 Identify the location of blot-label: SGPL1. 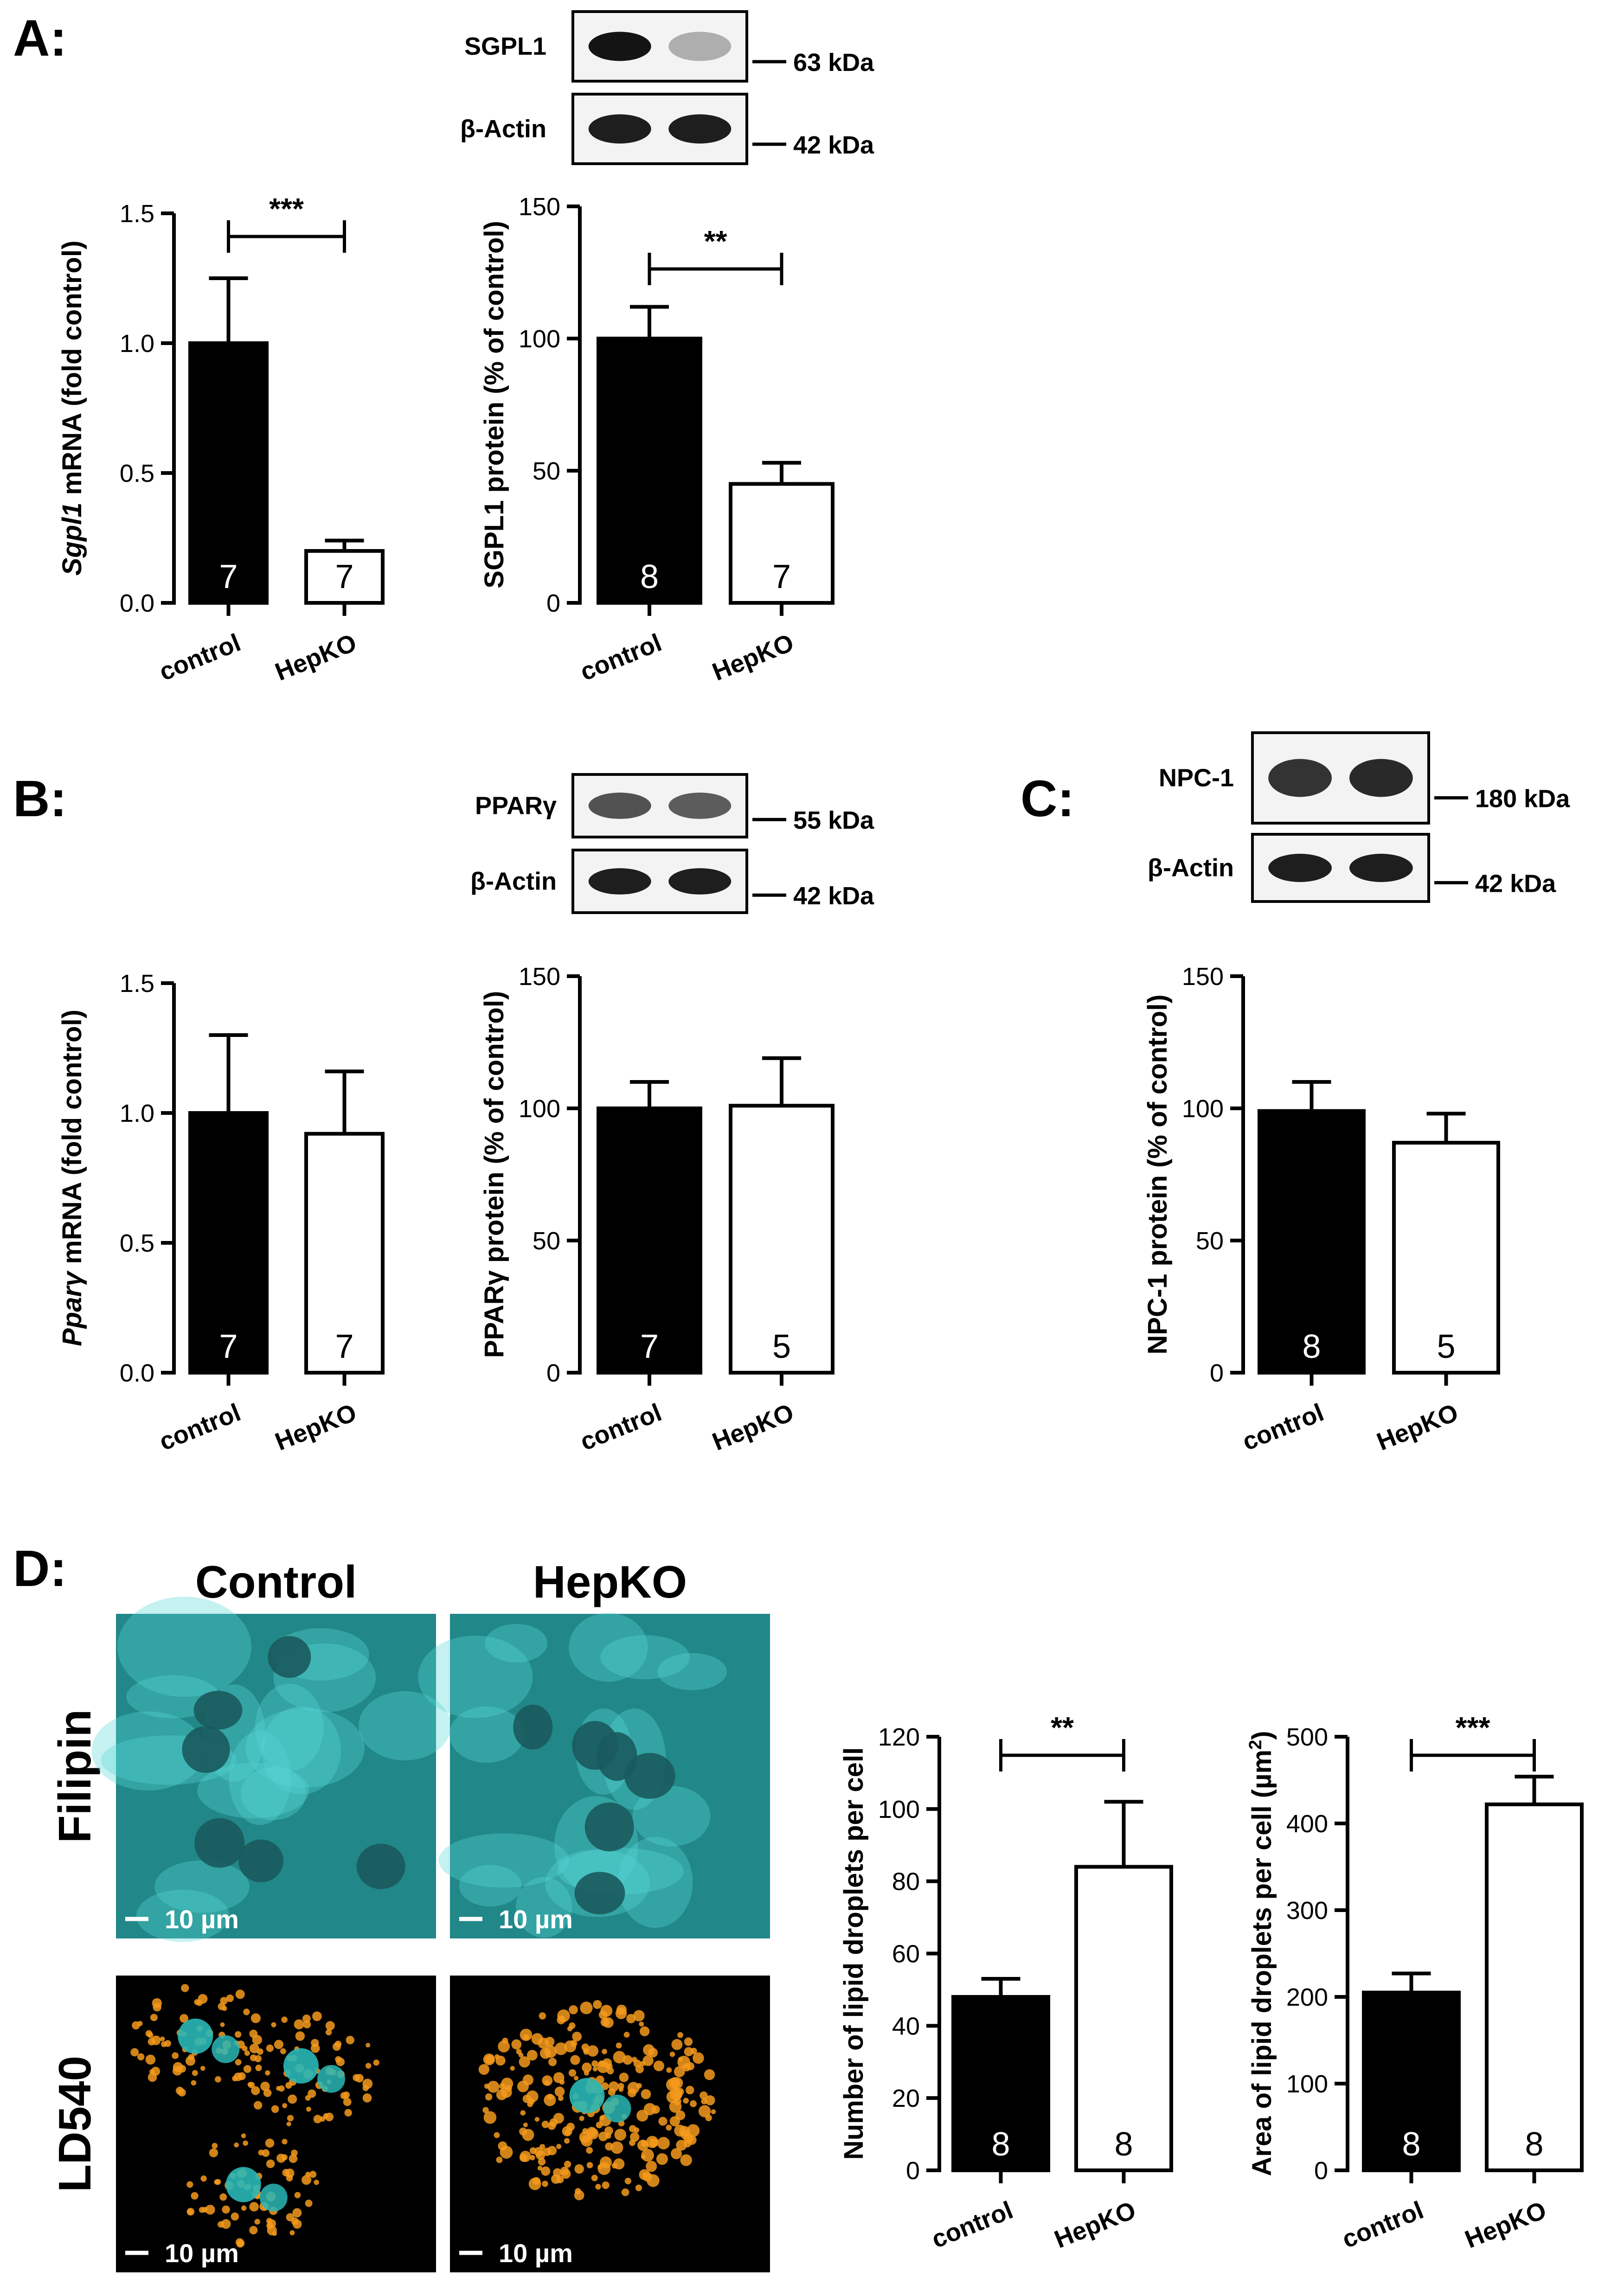
(505, 46).